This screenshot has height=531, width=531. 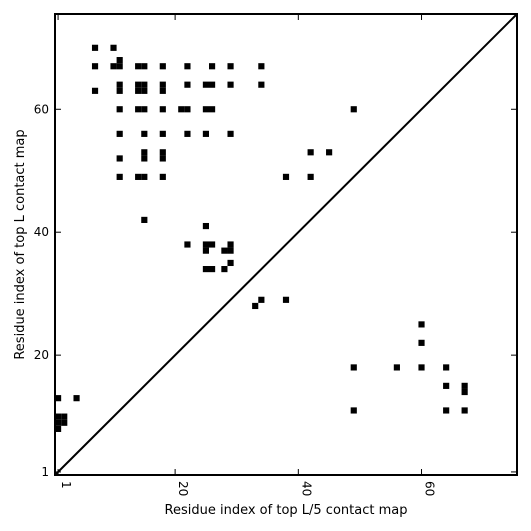 What do you see at coordinates (41, 355) in the screenshot?
I see `y-tick-label-20: 20` at bounding box center [41, 355].